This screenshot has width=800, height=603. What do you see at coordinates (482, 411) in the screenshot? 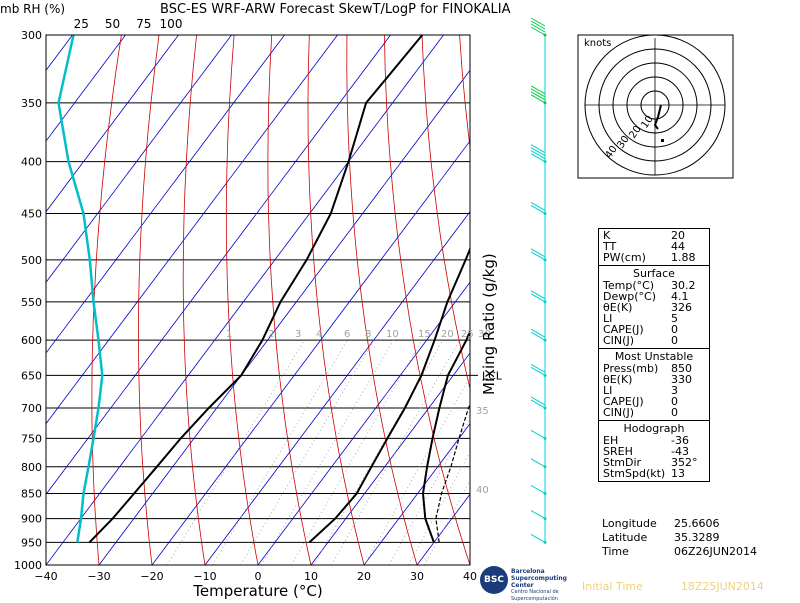
I see `theta-label: 35` at bounding box center [482, 411].